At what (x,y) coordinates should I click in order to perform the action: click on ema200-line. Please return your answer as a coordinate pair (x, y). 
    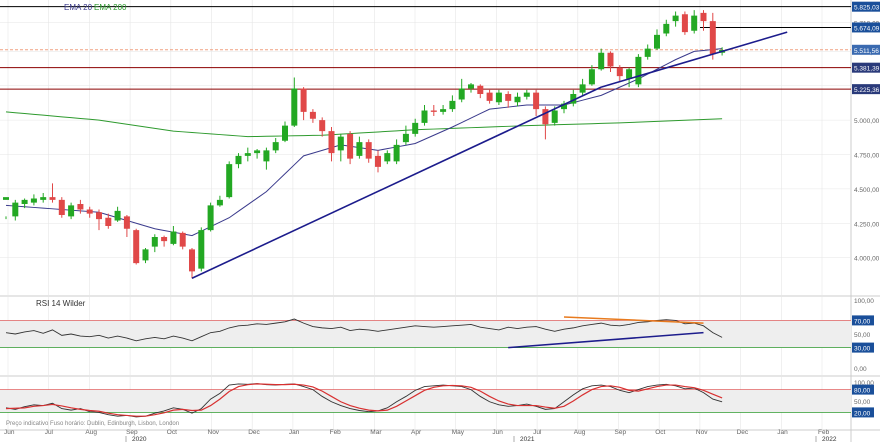
    Looking at the image, I should click on (364, 124).